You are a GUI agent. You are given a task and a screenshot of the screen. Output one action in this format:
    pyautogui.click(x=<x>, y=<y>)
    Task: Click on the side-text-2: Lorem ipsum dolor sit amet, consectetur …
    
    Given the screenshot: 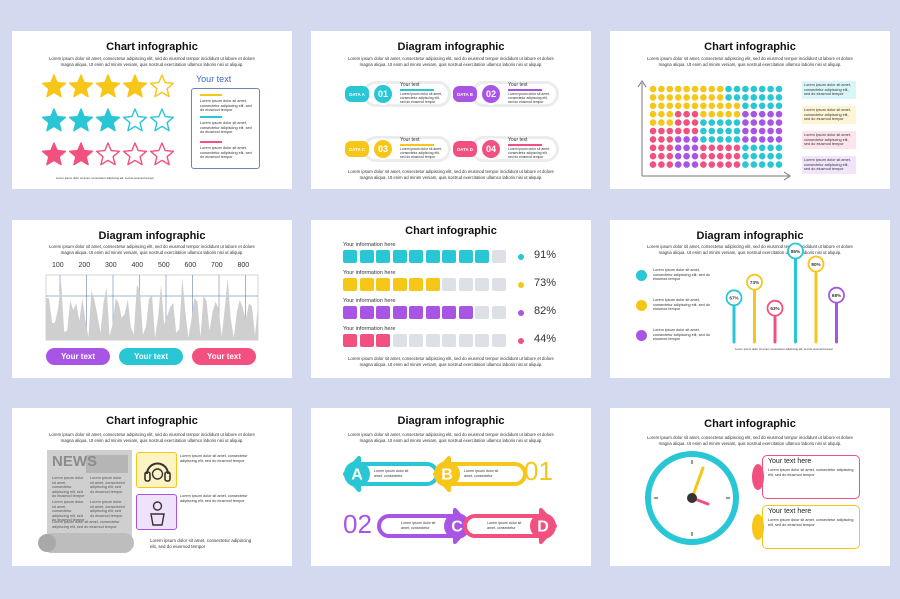 What is the action you would take?
    pyautogui.click(x=214, y=498)
    